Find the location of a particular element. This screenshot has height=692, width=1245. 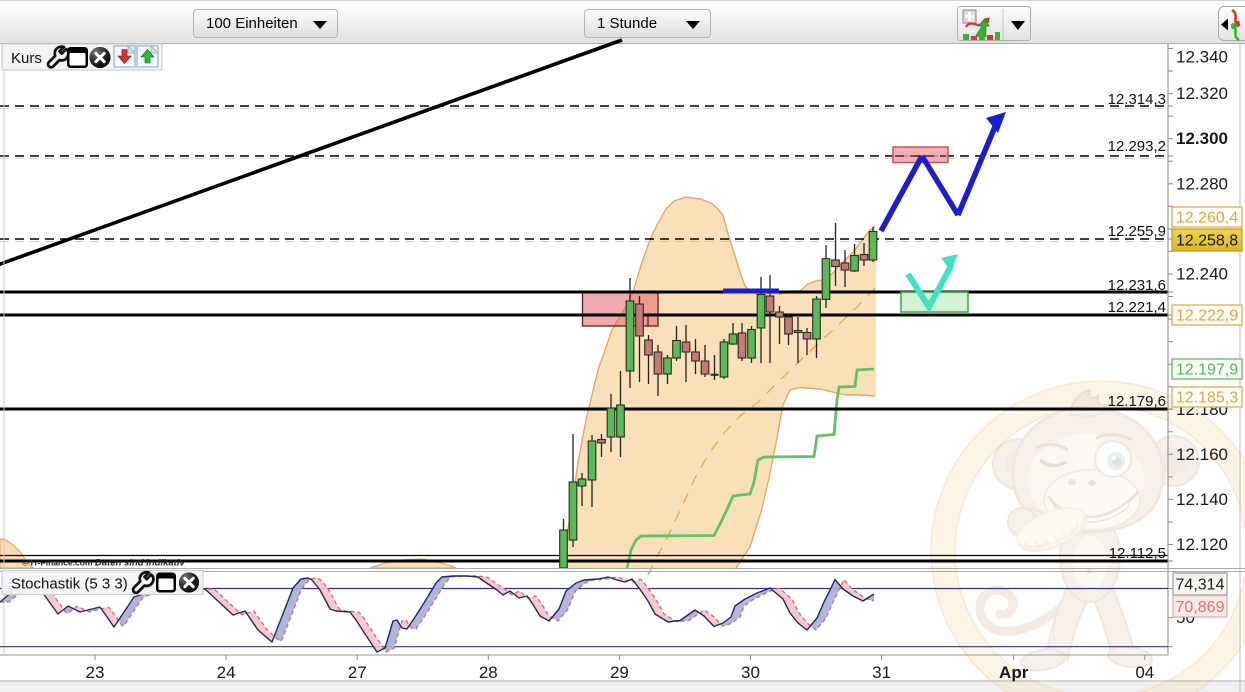

svg-text: 29 is located at coordinates (619, 672).